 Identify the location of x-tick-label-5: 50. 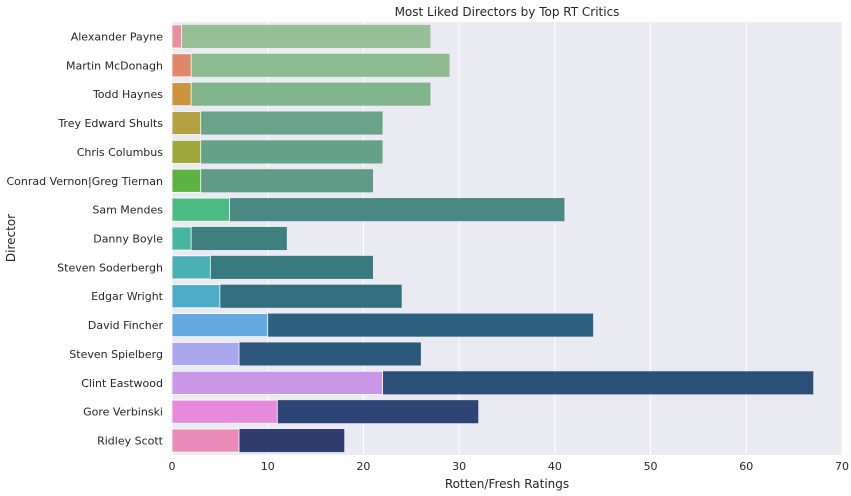
(651, 466).